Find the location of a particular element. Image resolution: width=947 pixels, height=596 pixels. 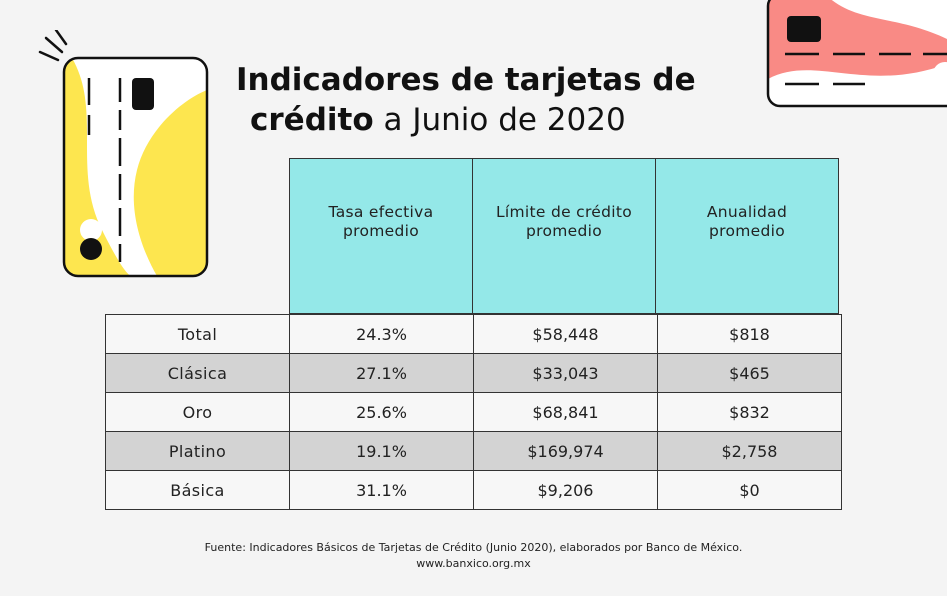

table-row: Total 24.3% $58,448 $818 is located at coordinates (473, 334).